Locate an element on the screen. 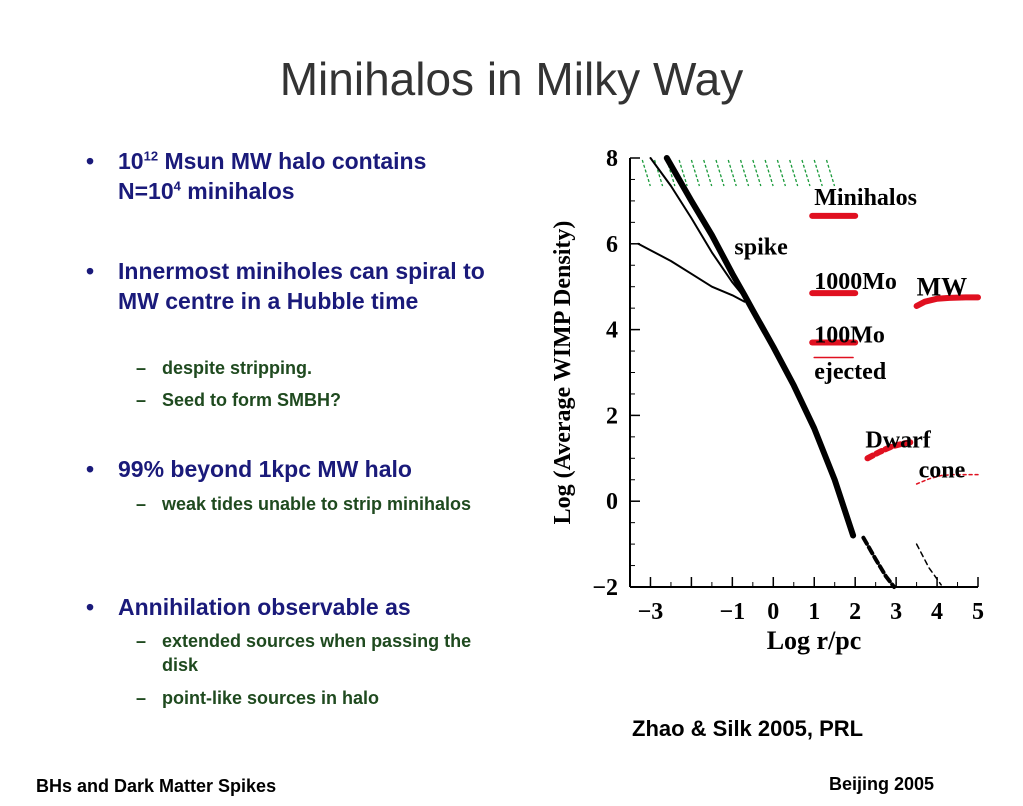 This screenshot has height=806, width=1023. sub-bullet: – Seed to form SMBH? is located at coordinates (311, 400).